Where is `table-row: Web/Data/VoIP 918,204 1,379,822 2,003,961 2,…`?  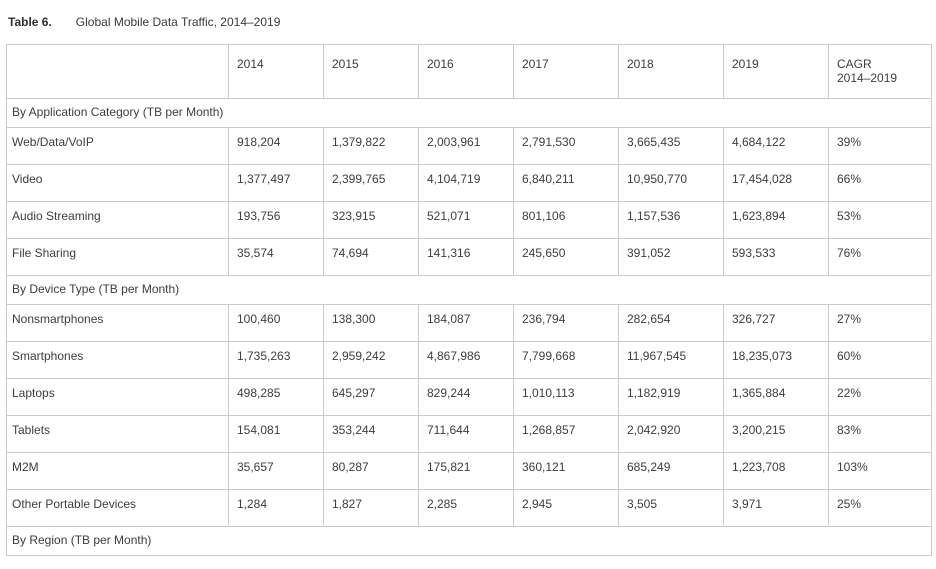
table-row: Web/Data/VoIP 918,204 1,379,822 2,003,961 2,… is located at coordinates (469, 146).